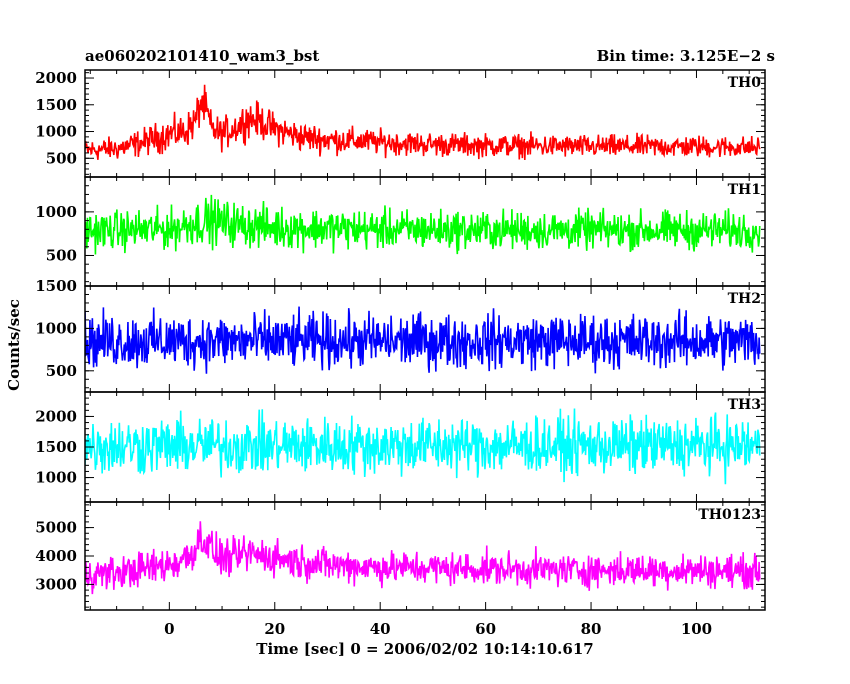 The image size is (850, 684). I want to click on y-tick-label: 4000, so click(56, 556).